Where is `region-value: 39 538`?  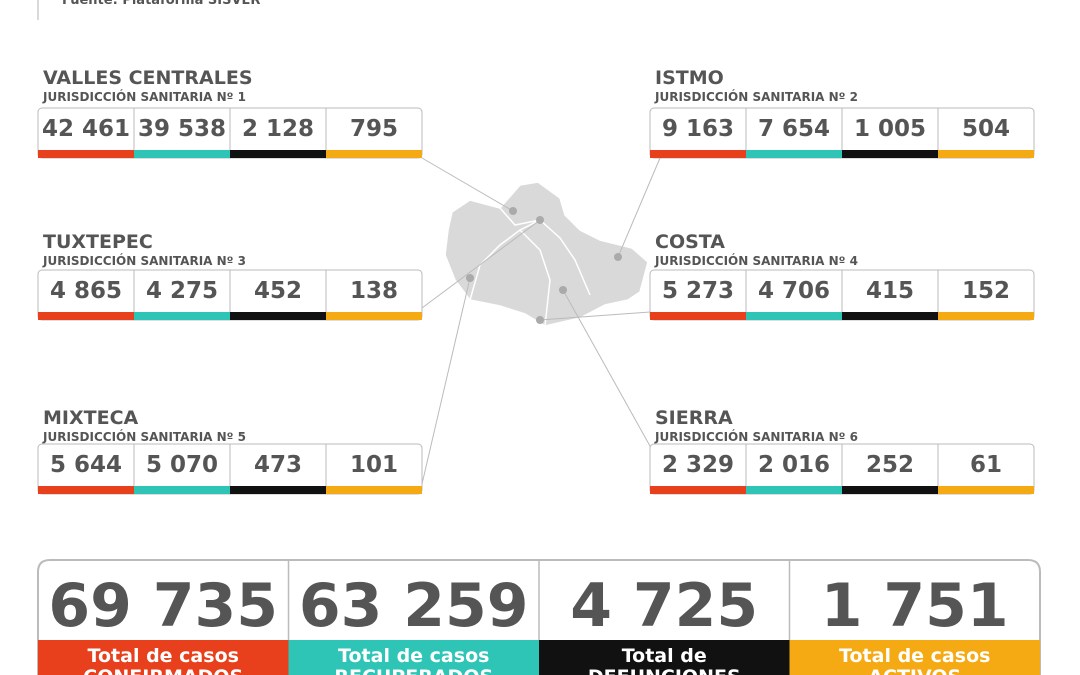
region-value: 39 538 is located at coordinates (182, 129).